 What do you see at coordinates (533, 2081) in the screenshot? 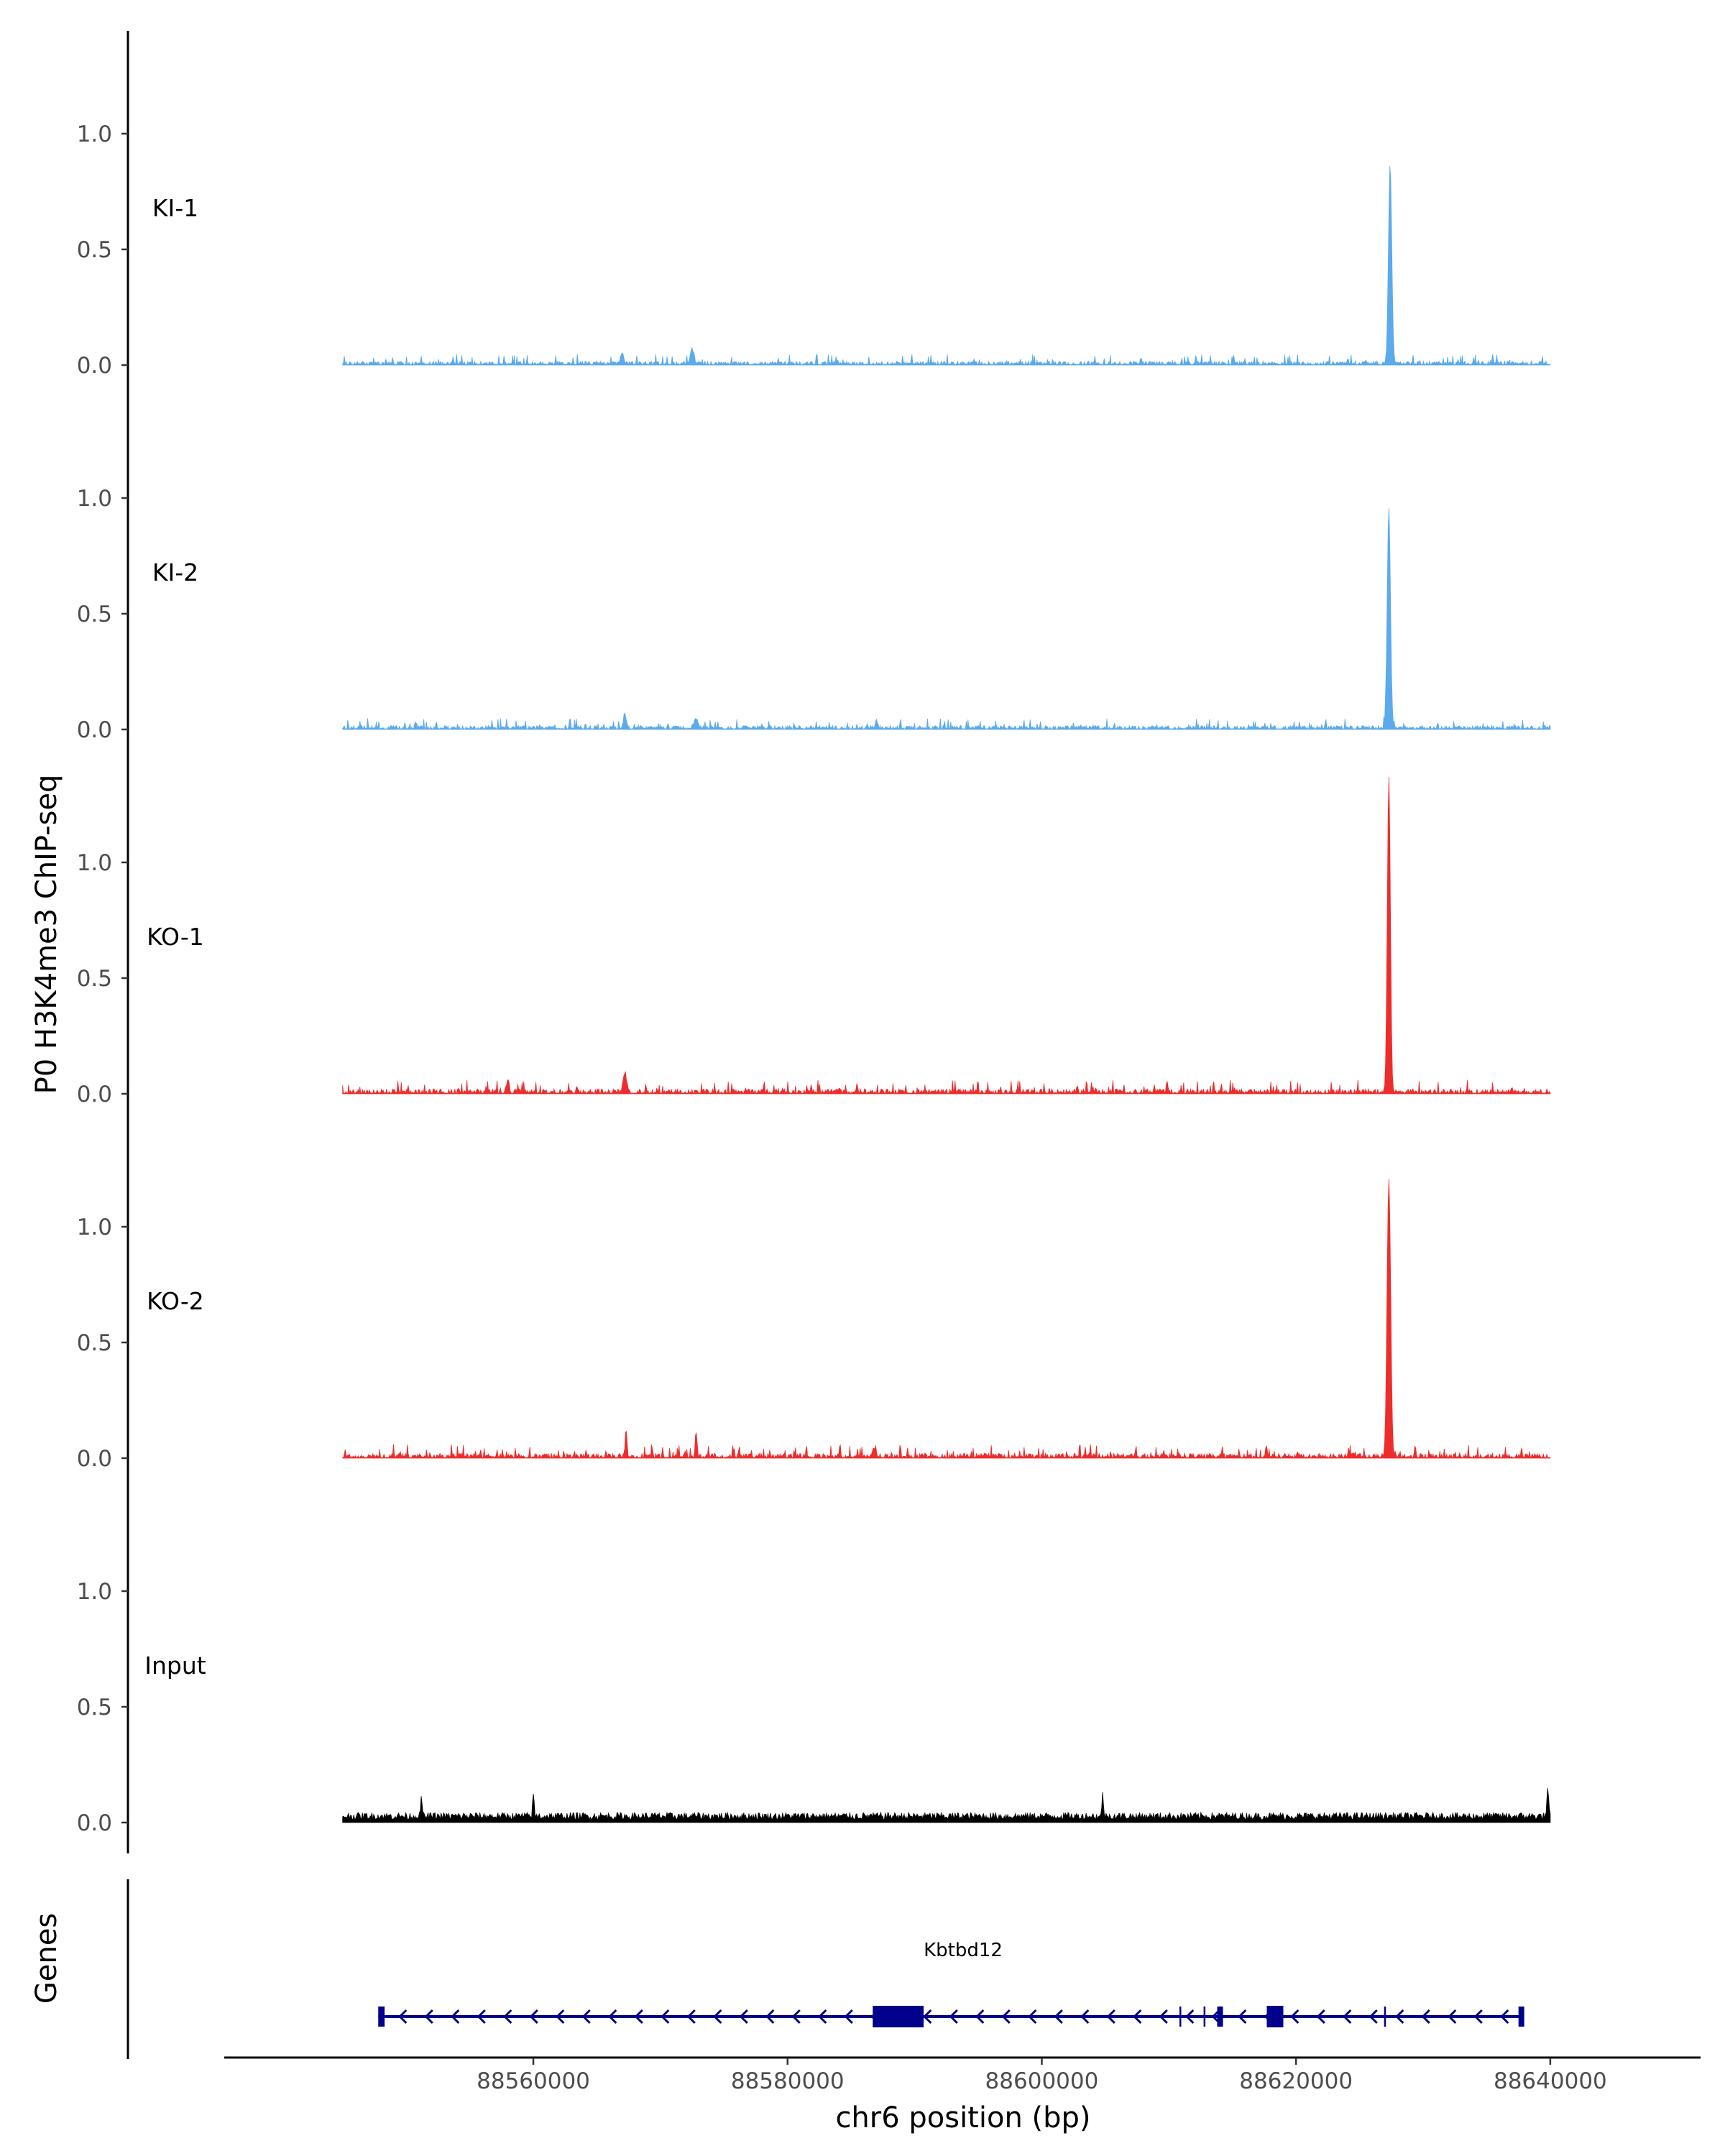
I see `x-tick-label: 88560000` at bounding box center [533, 2081].